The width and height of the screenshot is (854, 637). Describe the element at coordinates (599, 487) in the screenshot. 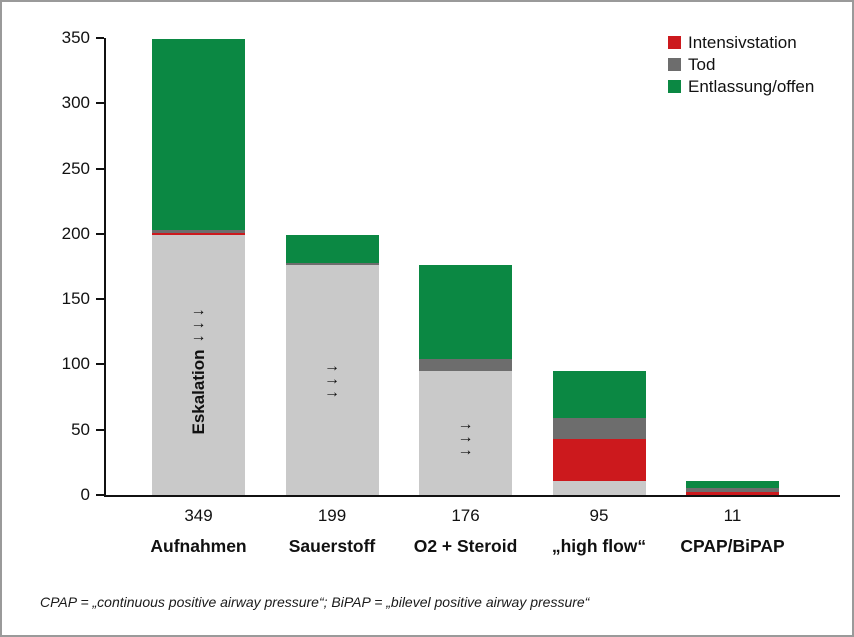

I see `bar-high-flow-segment-eskalation-weiter-eskaliert` at that location.